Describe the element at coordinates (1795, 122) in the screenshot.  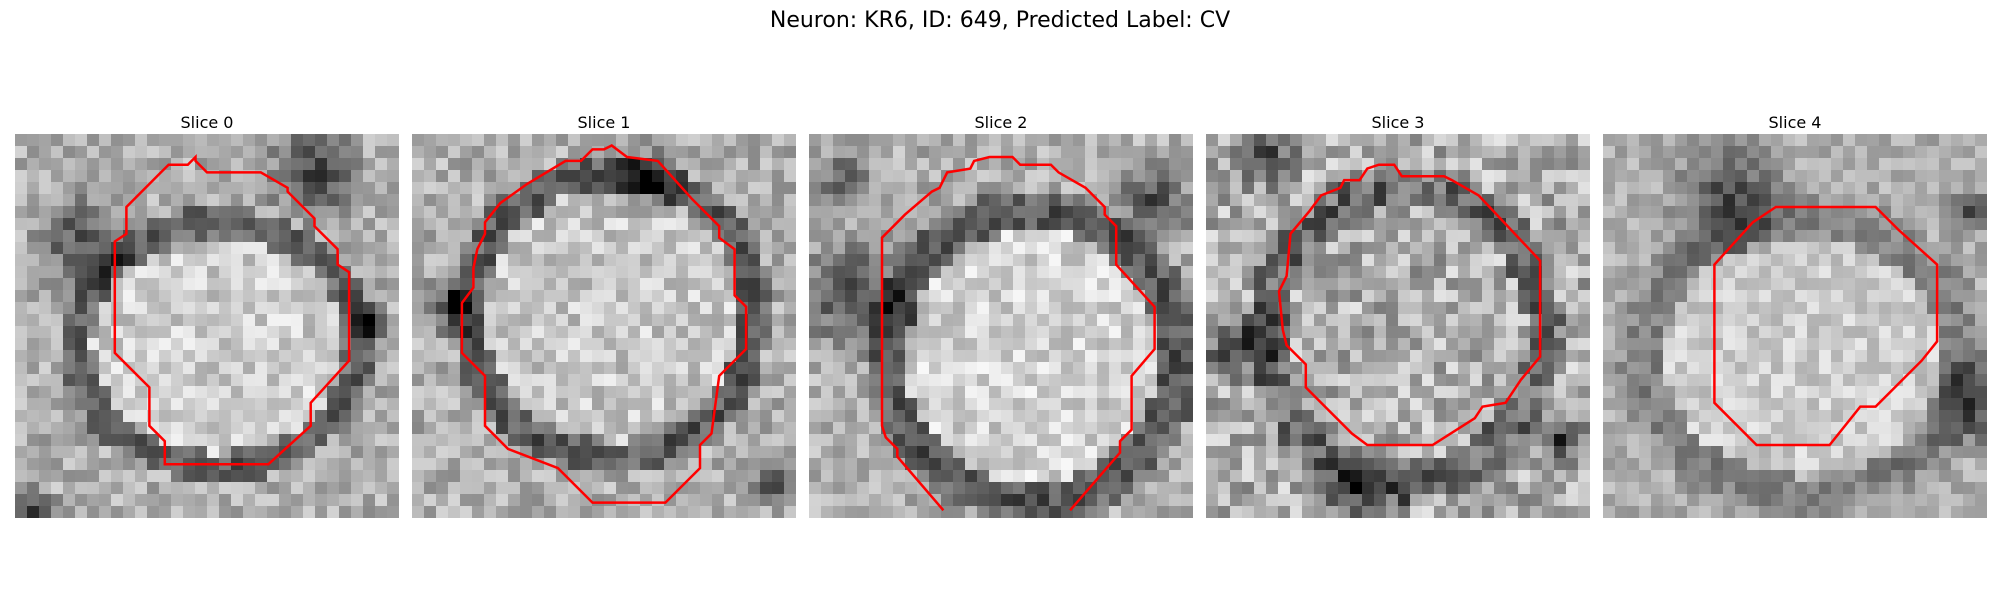
I see `slice-title: Slice 4` at that location.